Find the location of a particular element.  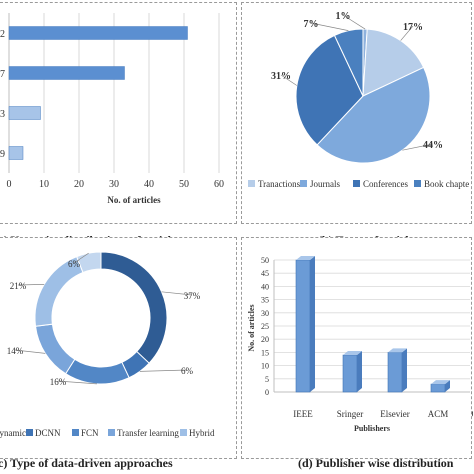

legend-label: Hybrid is located at coordinates (202, 433).